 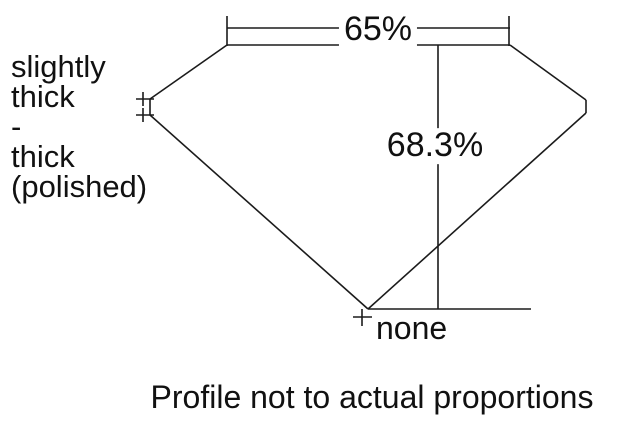 I want to click on girdle-label: slightly thick - thick (polished), so click(x=79, y=126).